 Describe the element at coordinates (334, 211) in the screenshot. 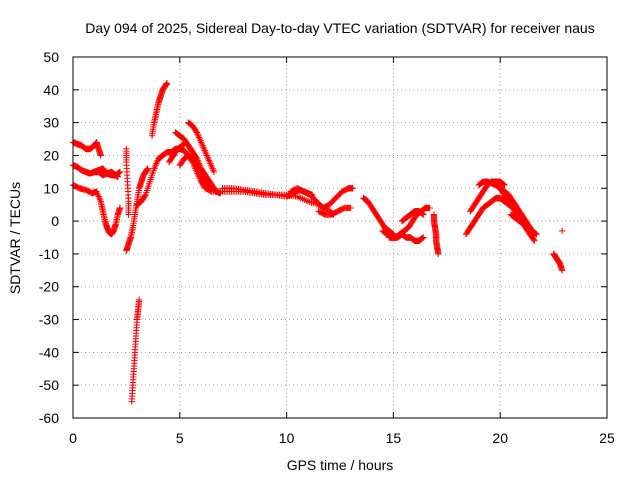

I see `series-track-q` at that location.